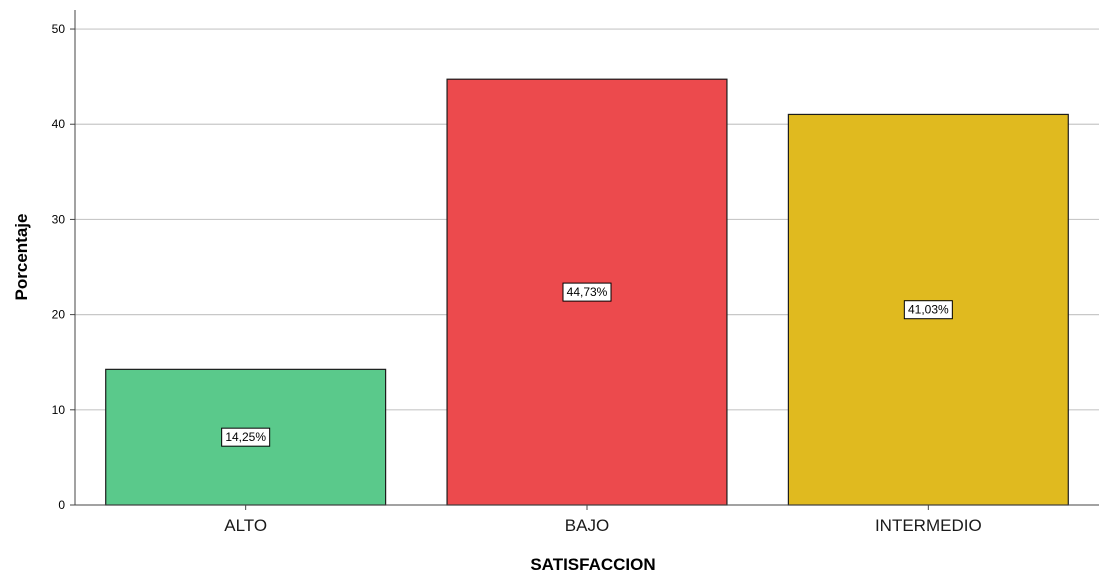  I want to click on data-label: 14,25%, so click(245, 437).